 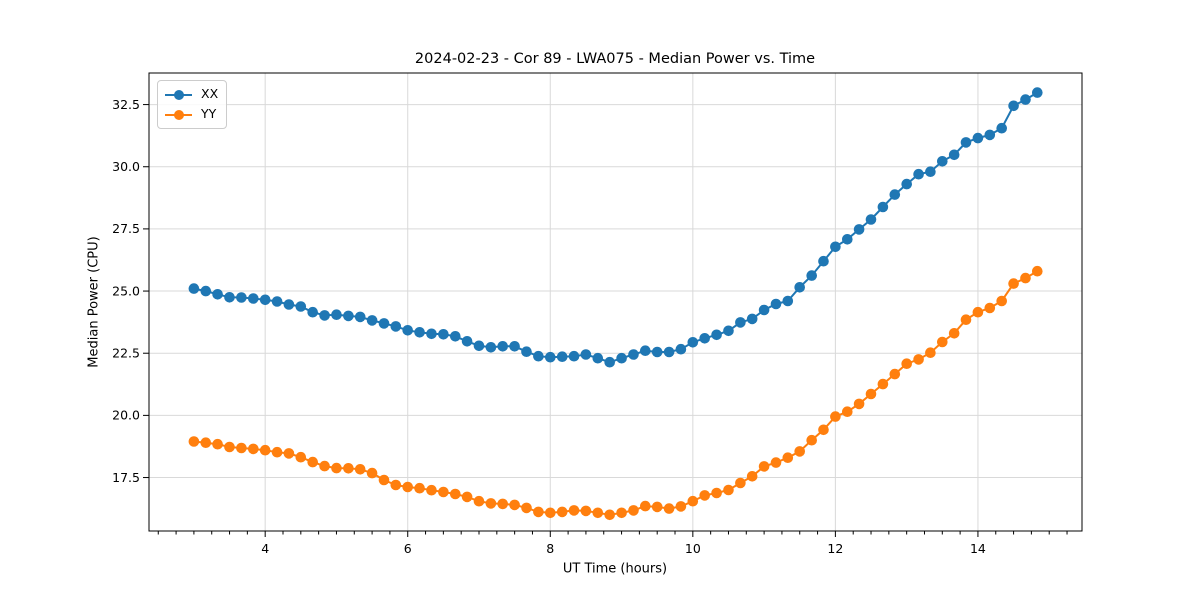 What do you see at coordinates (126, 104) in the screenshot?
I see `y-tick-label: 32.5` at bounding box center [126, 104].